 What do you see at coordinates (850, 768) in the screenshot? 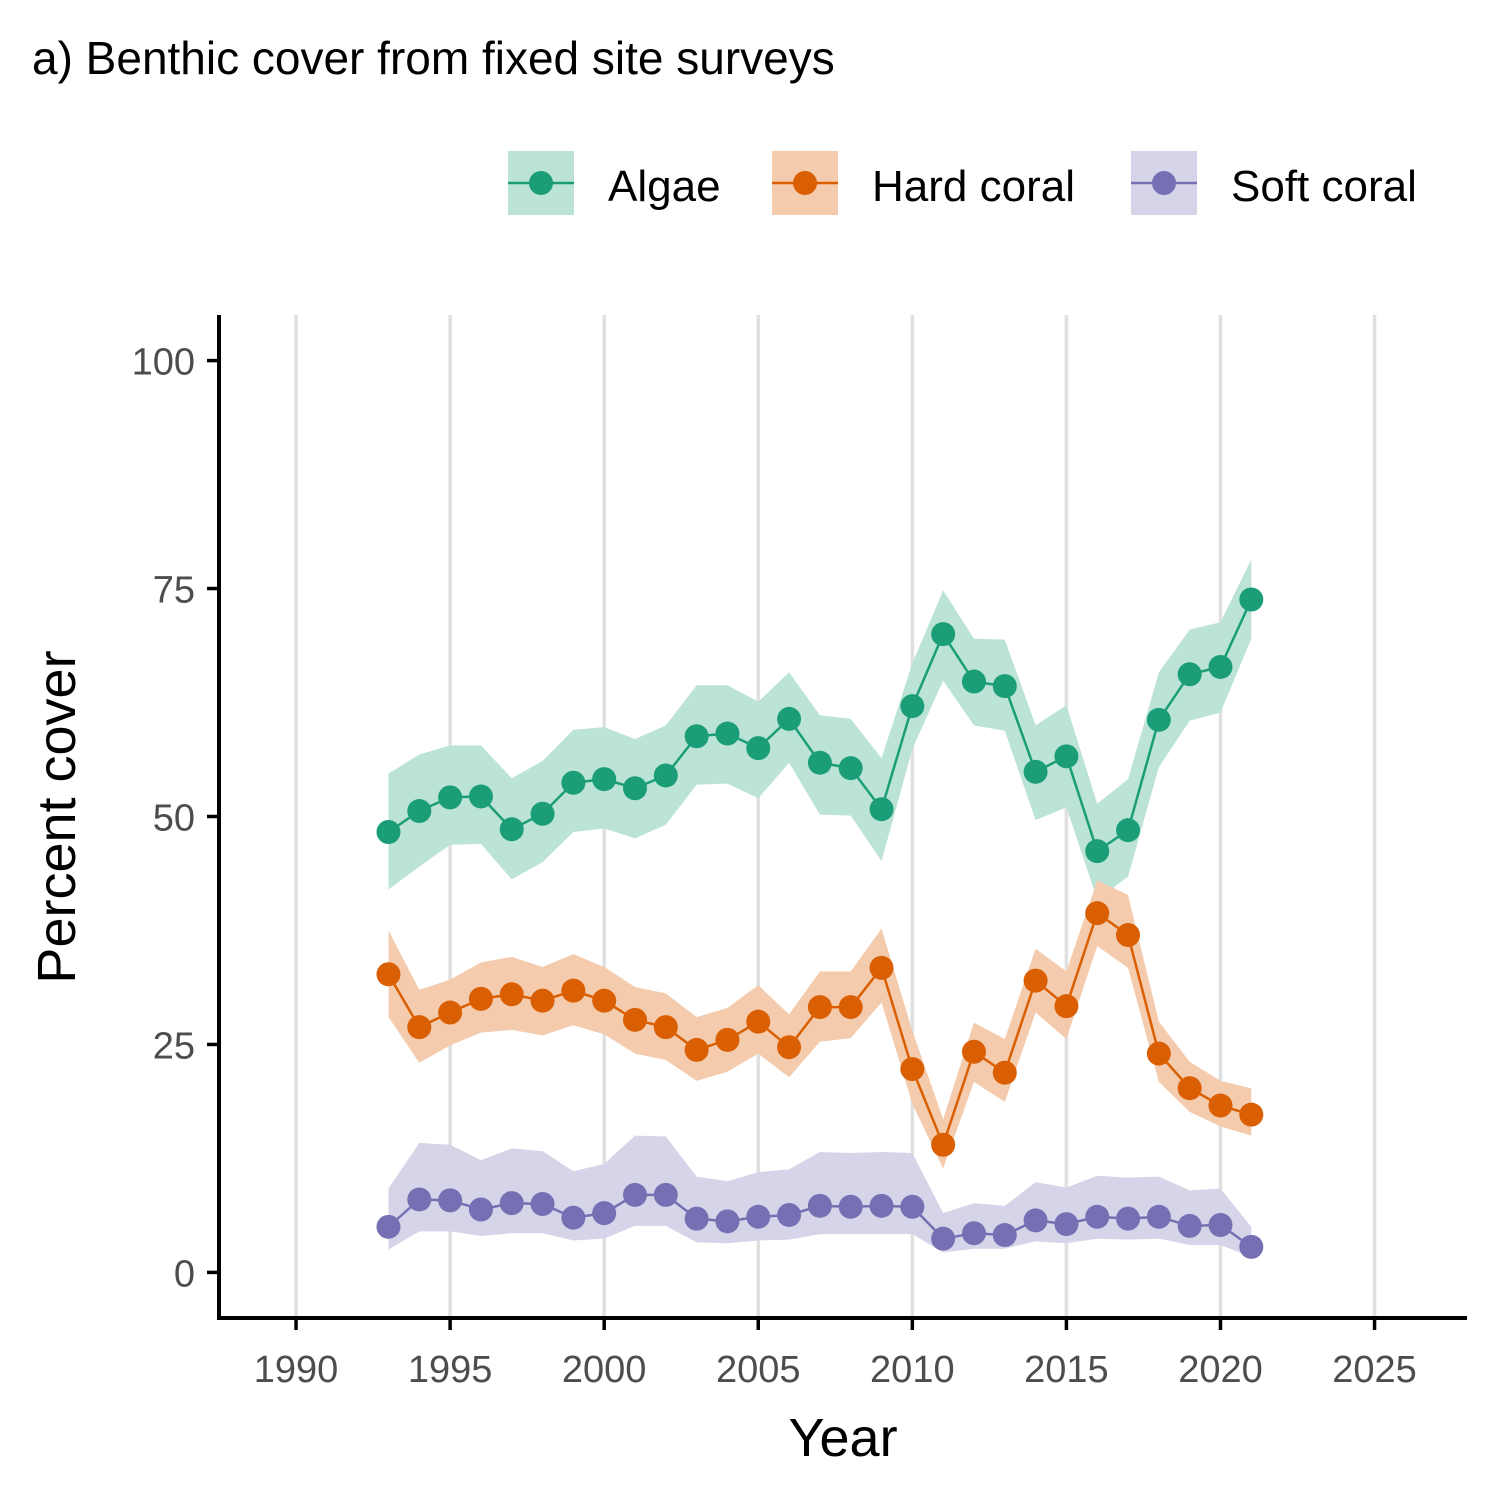
I see `point-algae-2008` at bounding box center [850, 768].